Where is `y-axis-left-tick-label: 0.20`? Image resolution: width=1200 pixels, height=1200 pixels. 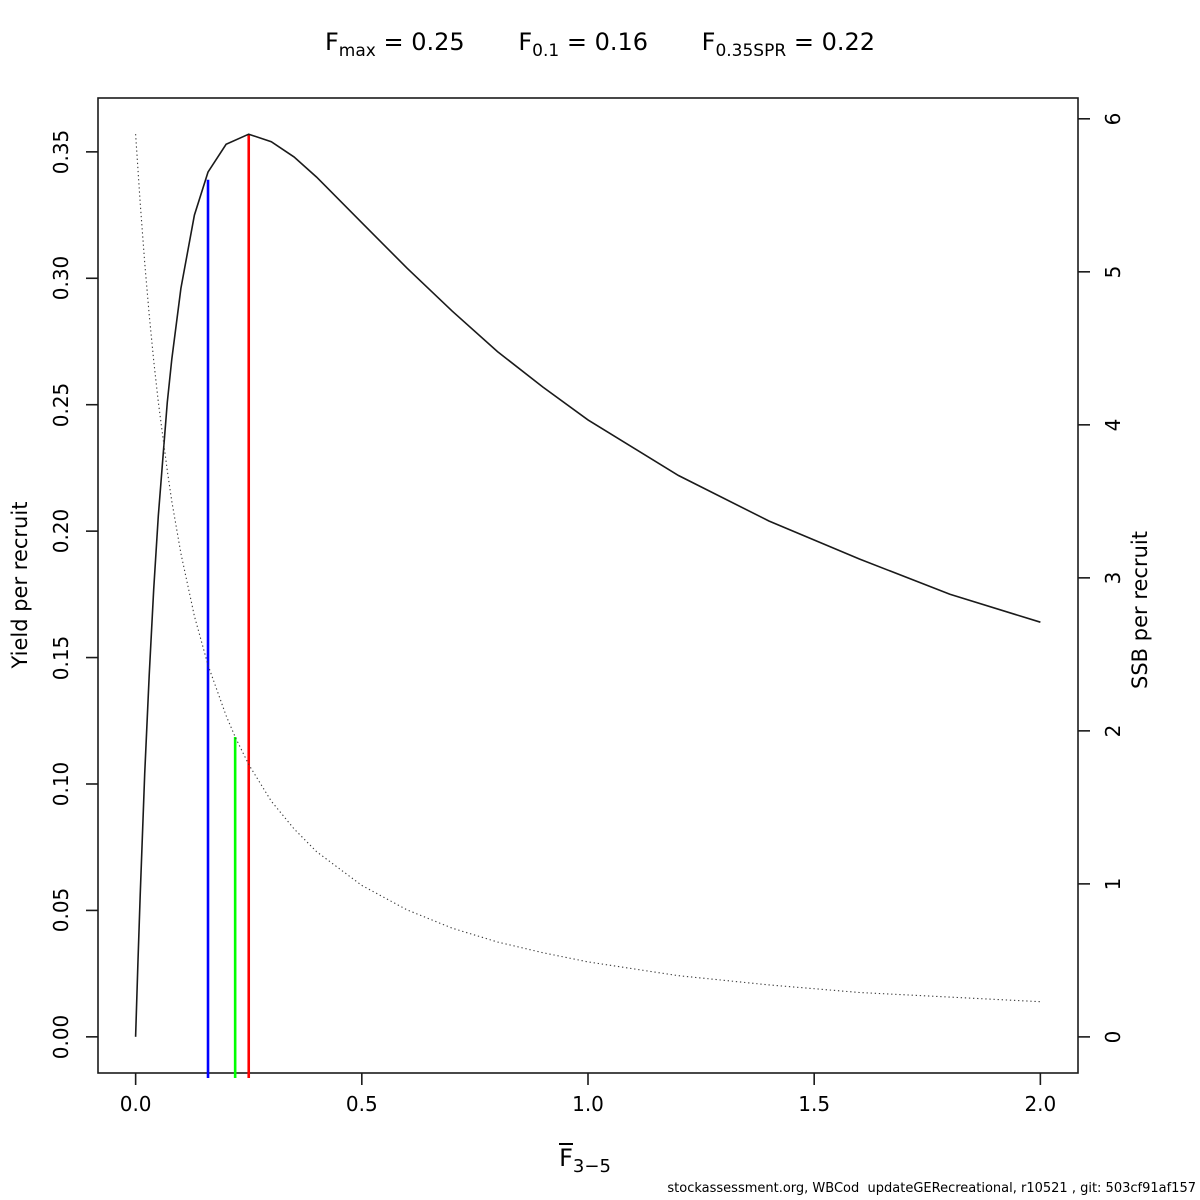 y-axis-left-tick-label: 0.20 is located at coordinates (61, 531).